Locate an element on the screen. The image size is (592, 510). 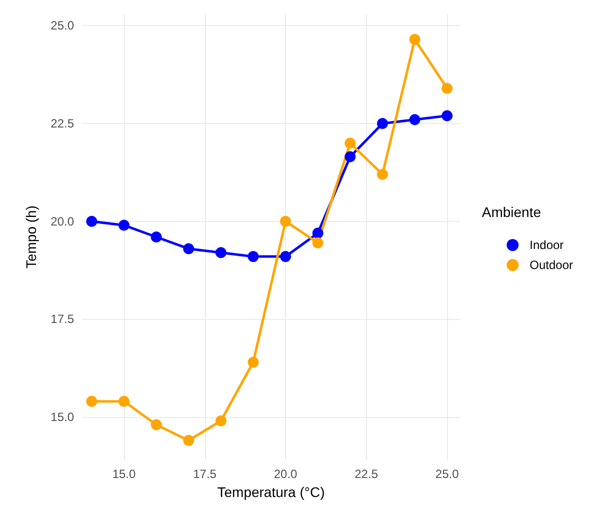
x-tick-label: 25.0 is located at coordinates (447, 474).